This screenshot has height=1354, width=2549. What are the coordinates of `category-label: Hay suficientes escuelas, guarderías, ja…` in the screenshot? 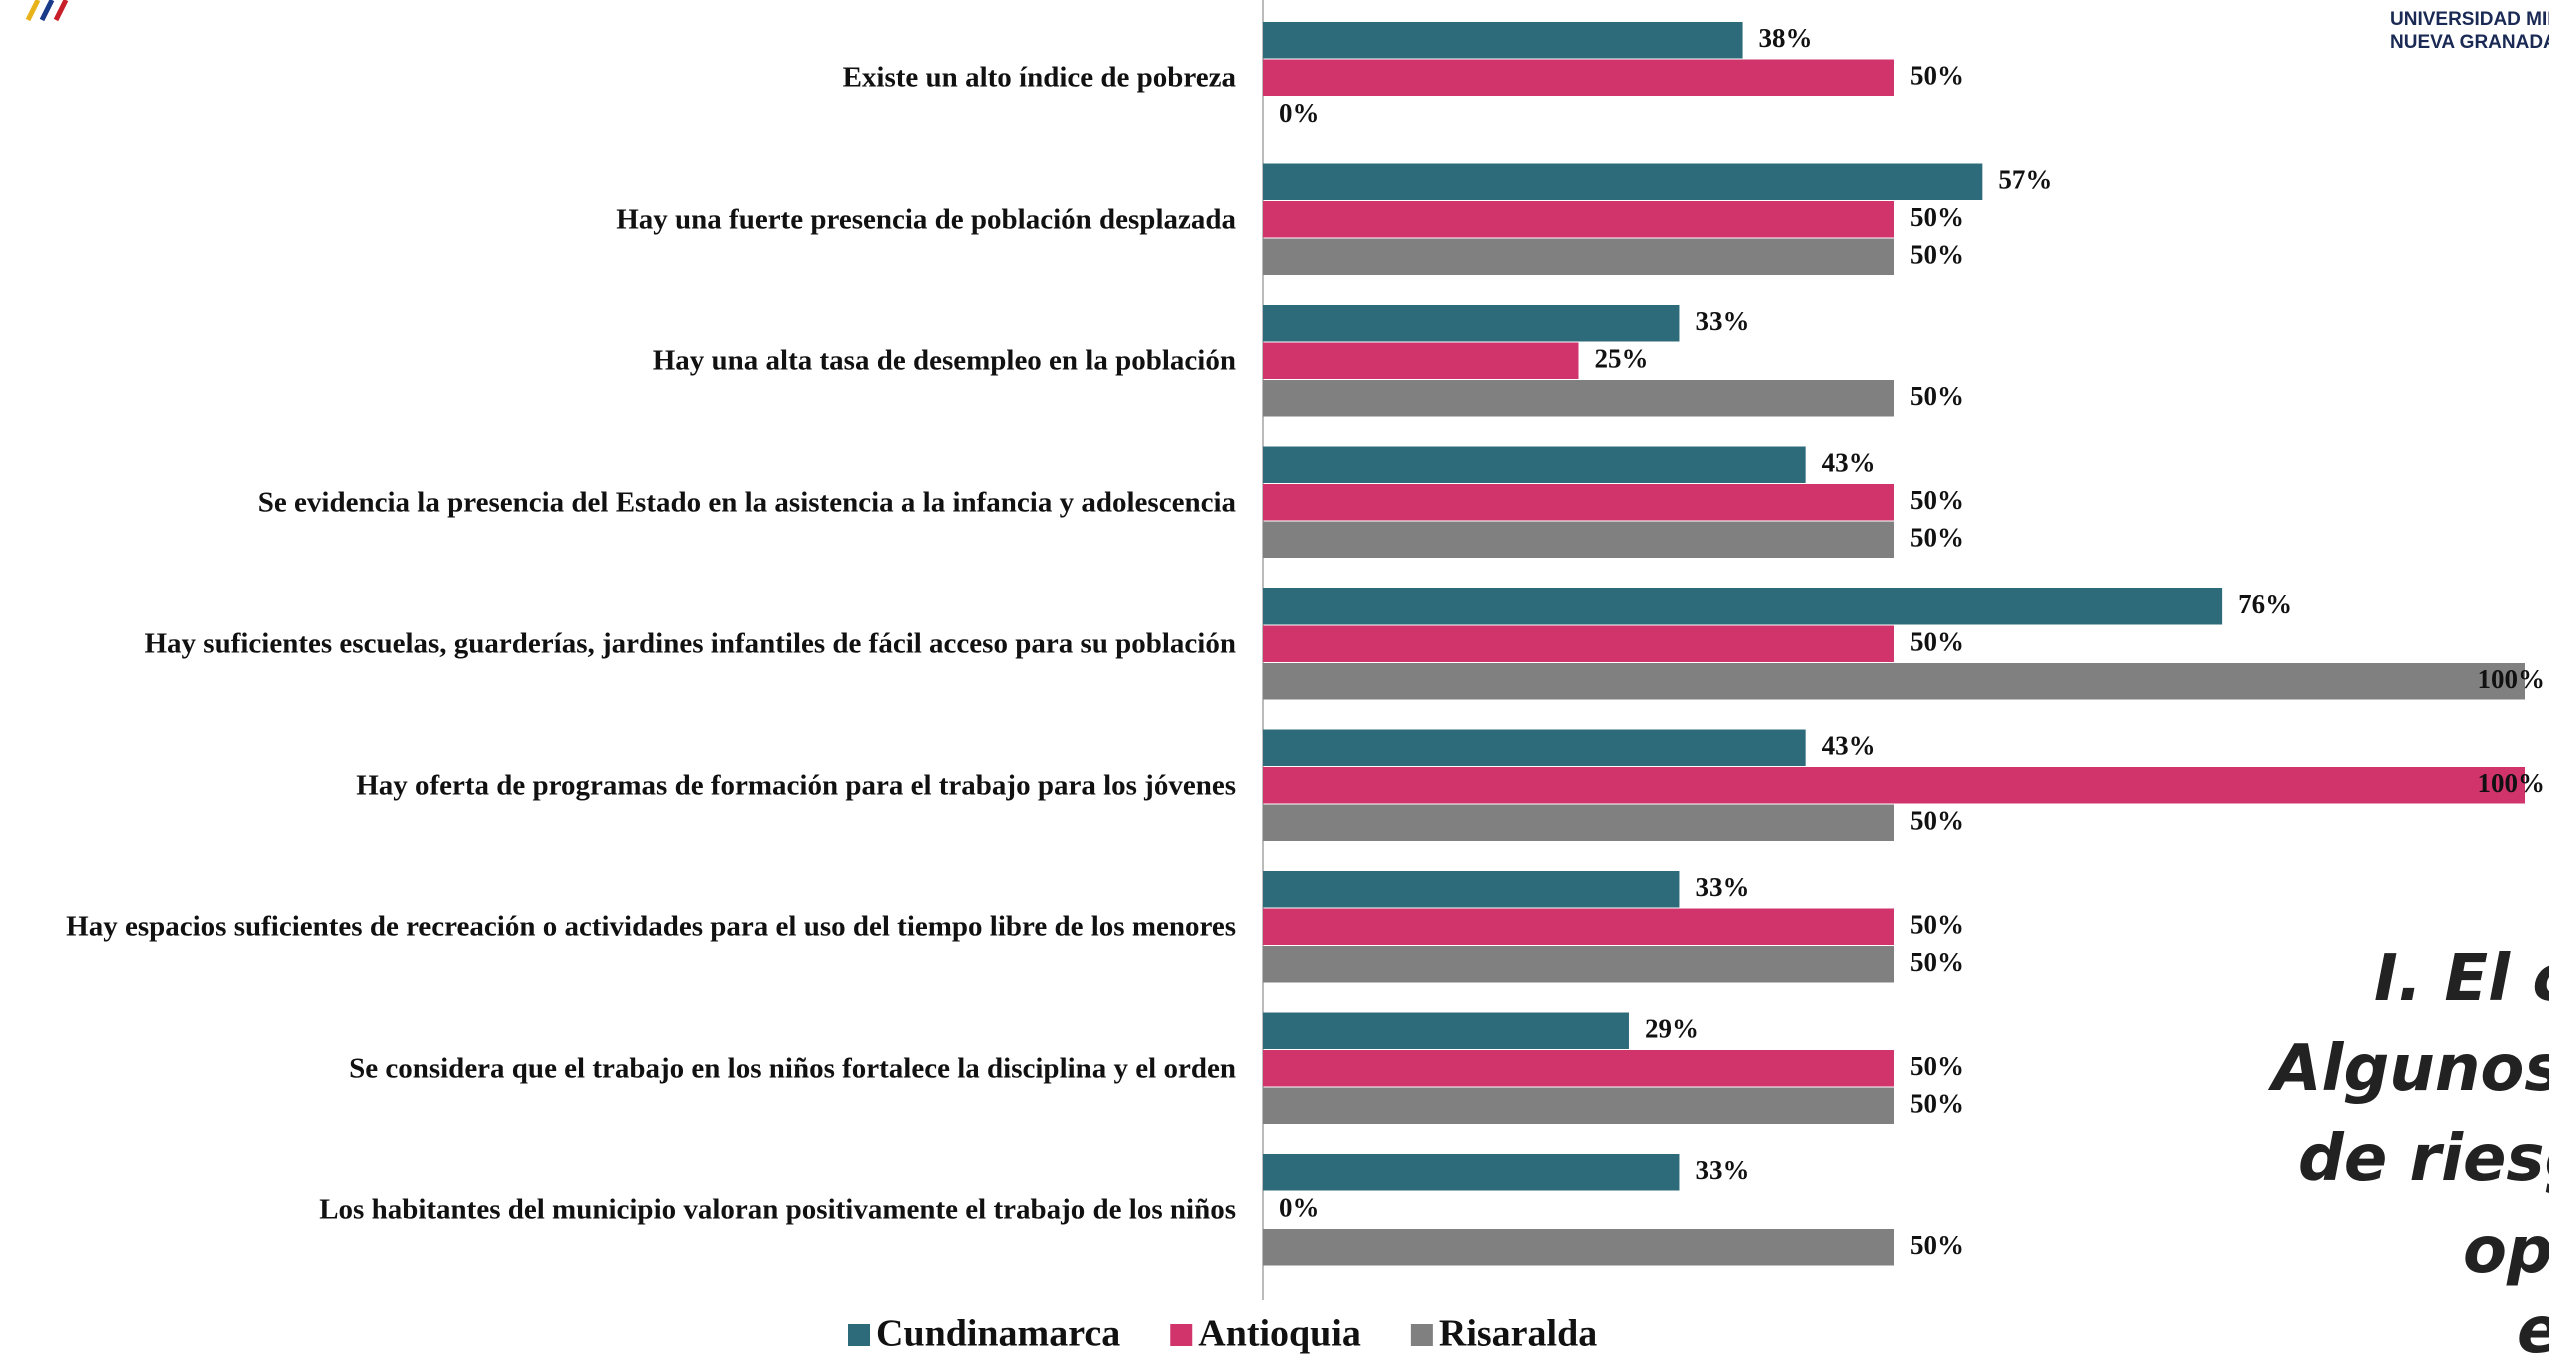 It's located at (690, 643).